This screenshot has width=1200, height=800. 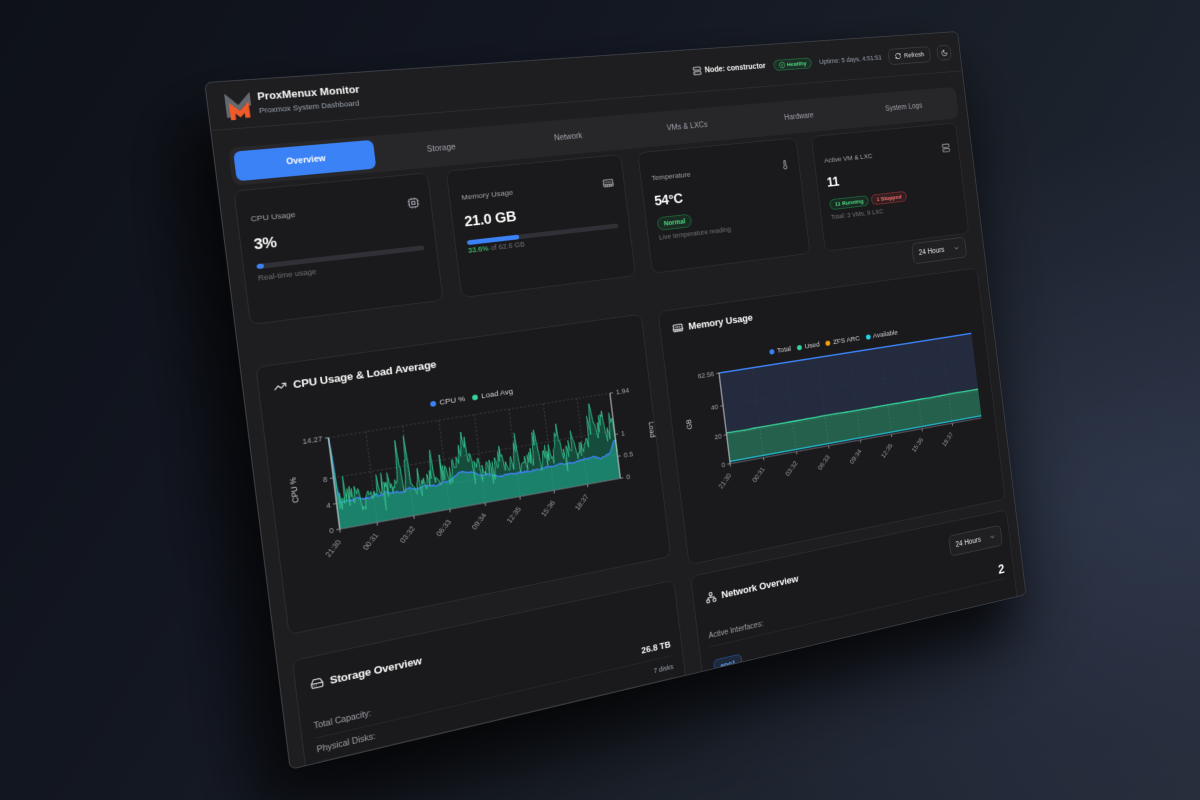 What do you see at coordinates (628, 454) in the screenshot?
I see `svg-text: 0.5` at bounding box center [628, 454].